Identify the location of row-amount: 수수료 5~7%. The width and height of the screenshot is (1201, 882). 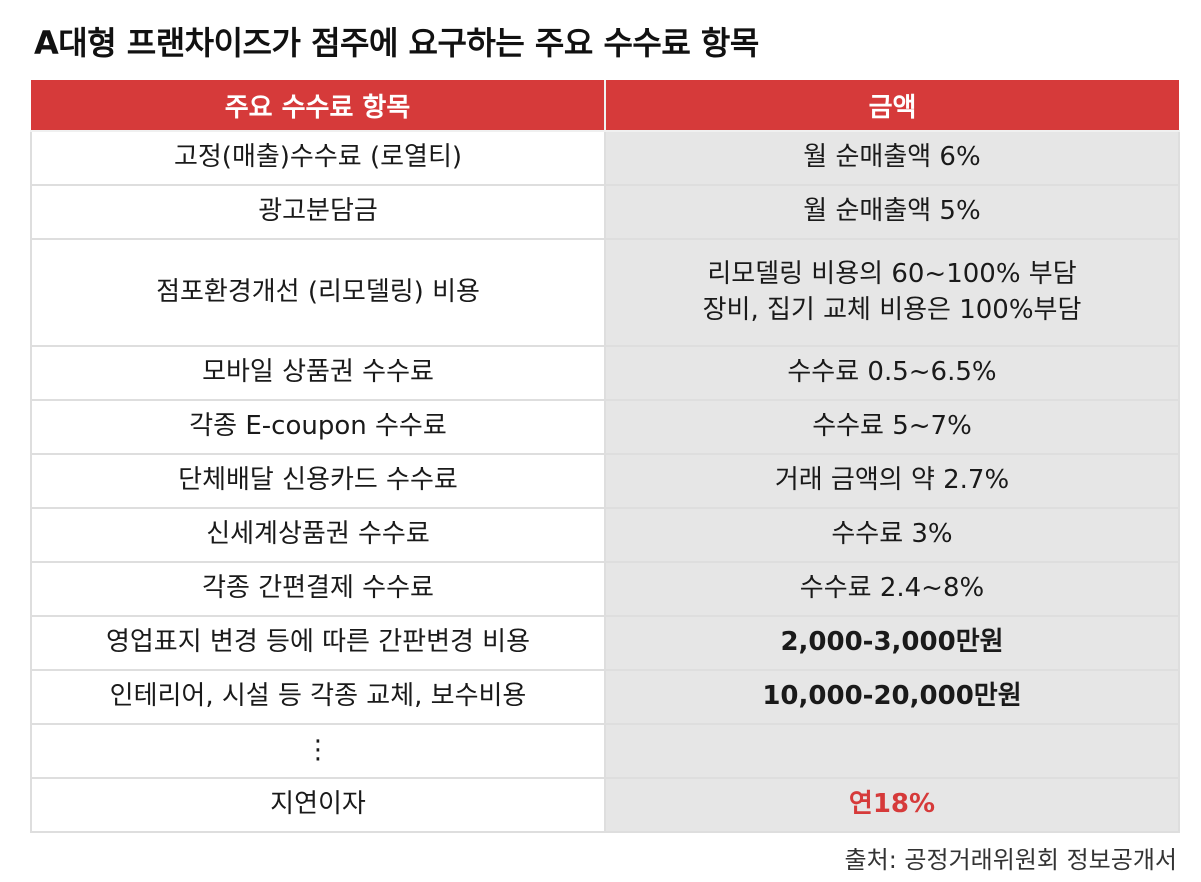
(892, 427).